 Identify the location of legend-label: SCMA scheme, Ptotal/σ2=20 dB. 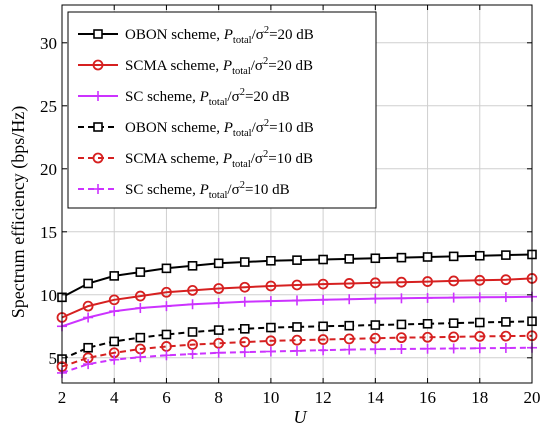
(219, 66).